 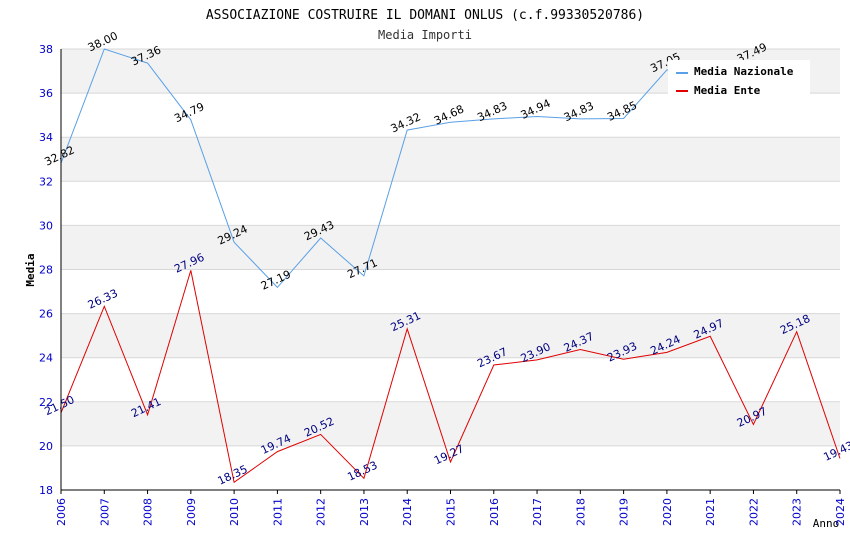 I want to click on x-tick-label: 2007, so click(x=104, y=512).